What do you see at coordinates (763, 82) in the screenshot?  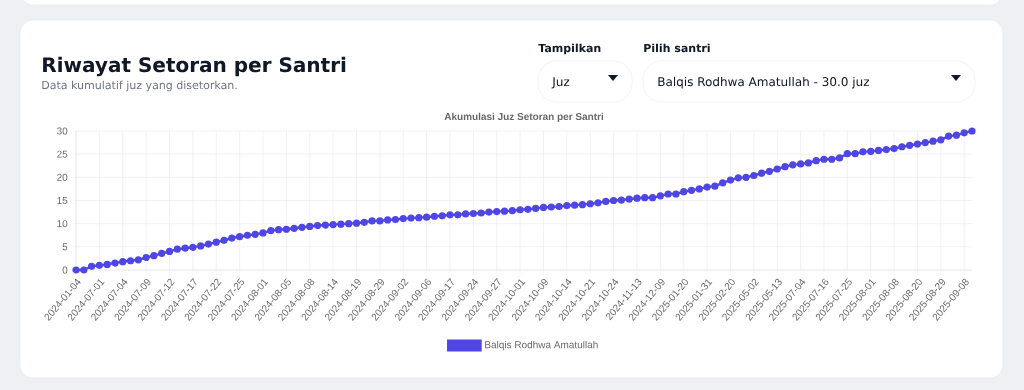 I see `text: Balqis Rodhwa Amatullah - 30.0 juz` at bounding box center [763, 82].